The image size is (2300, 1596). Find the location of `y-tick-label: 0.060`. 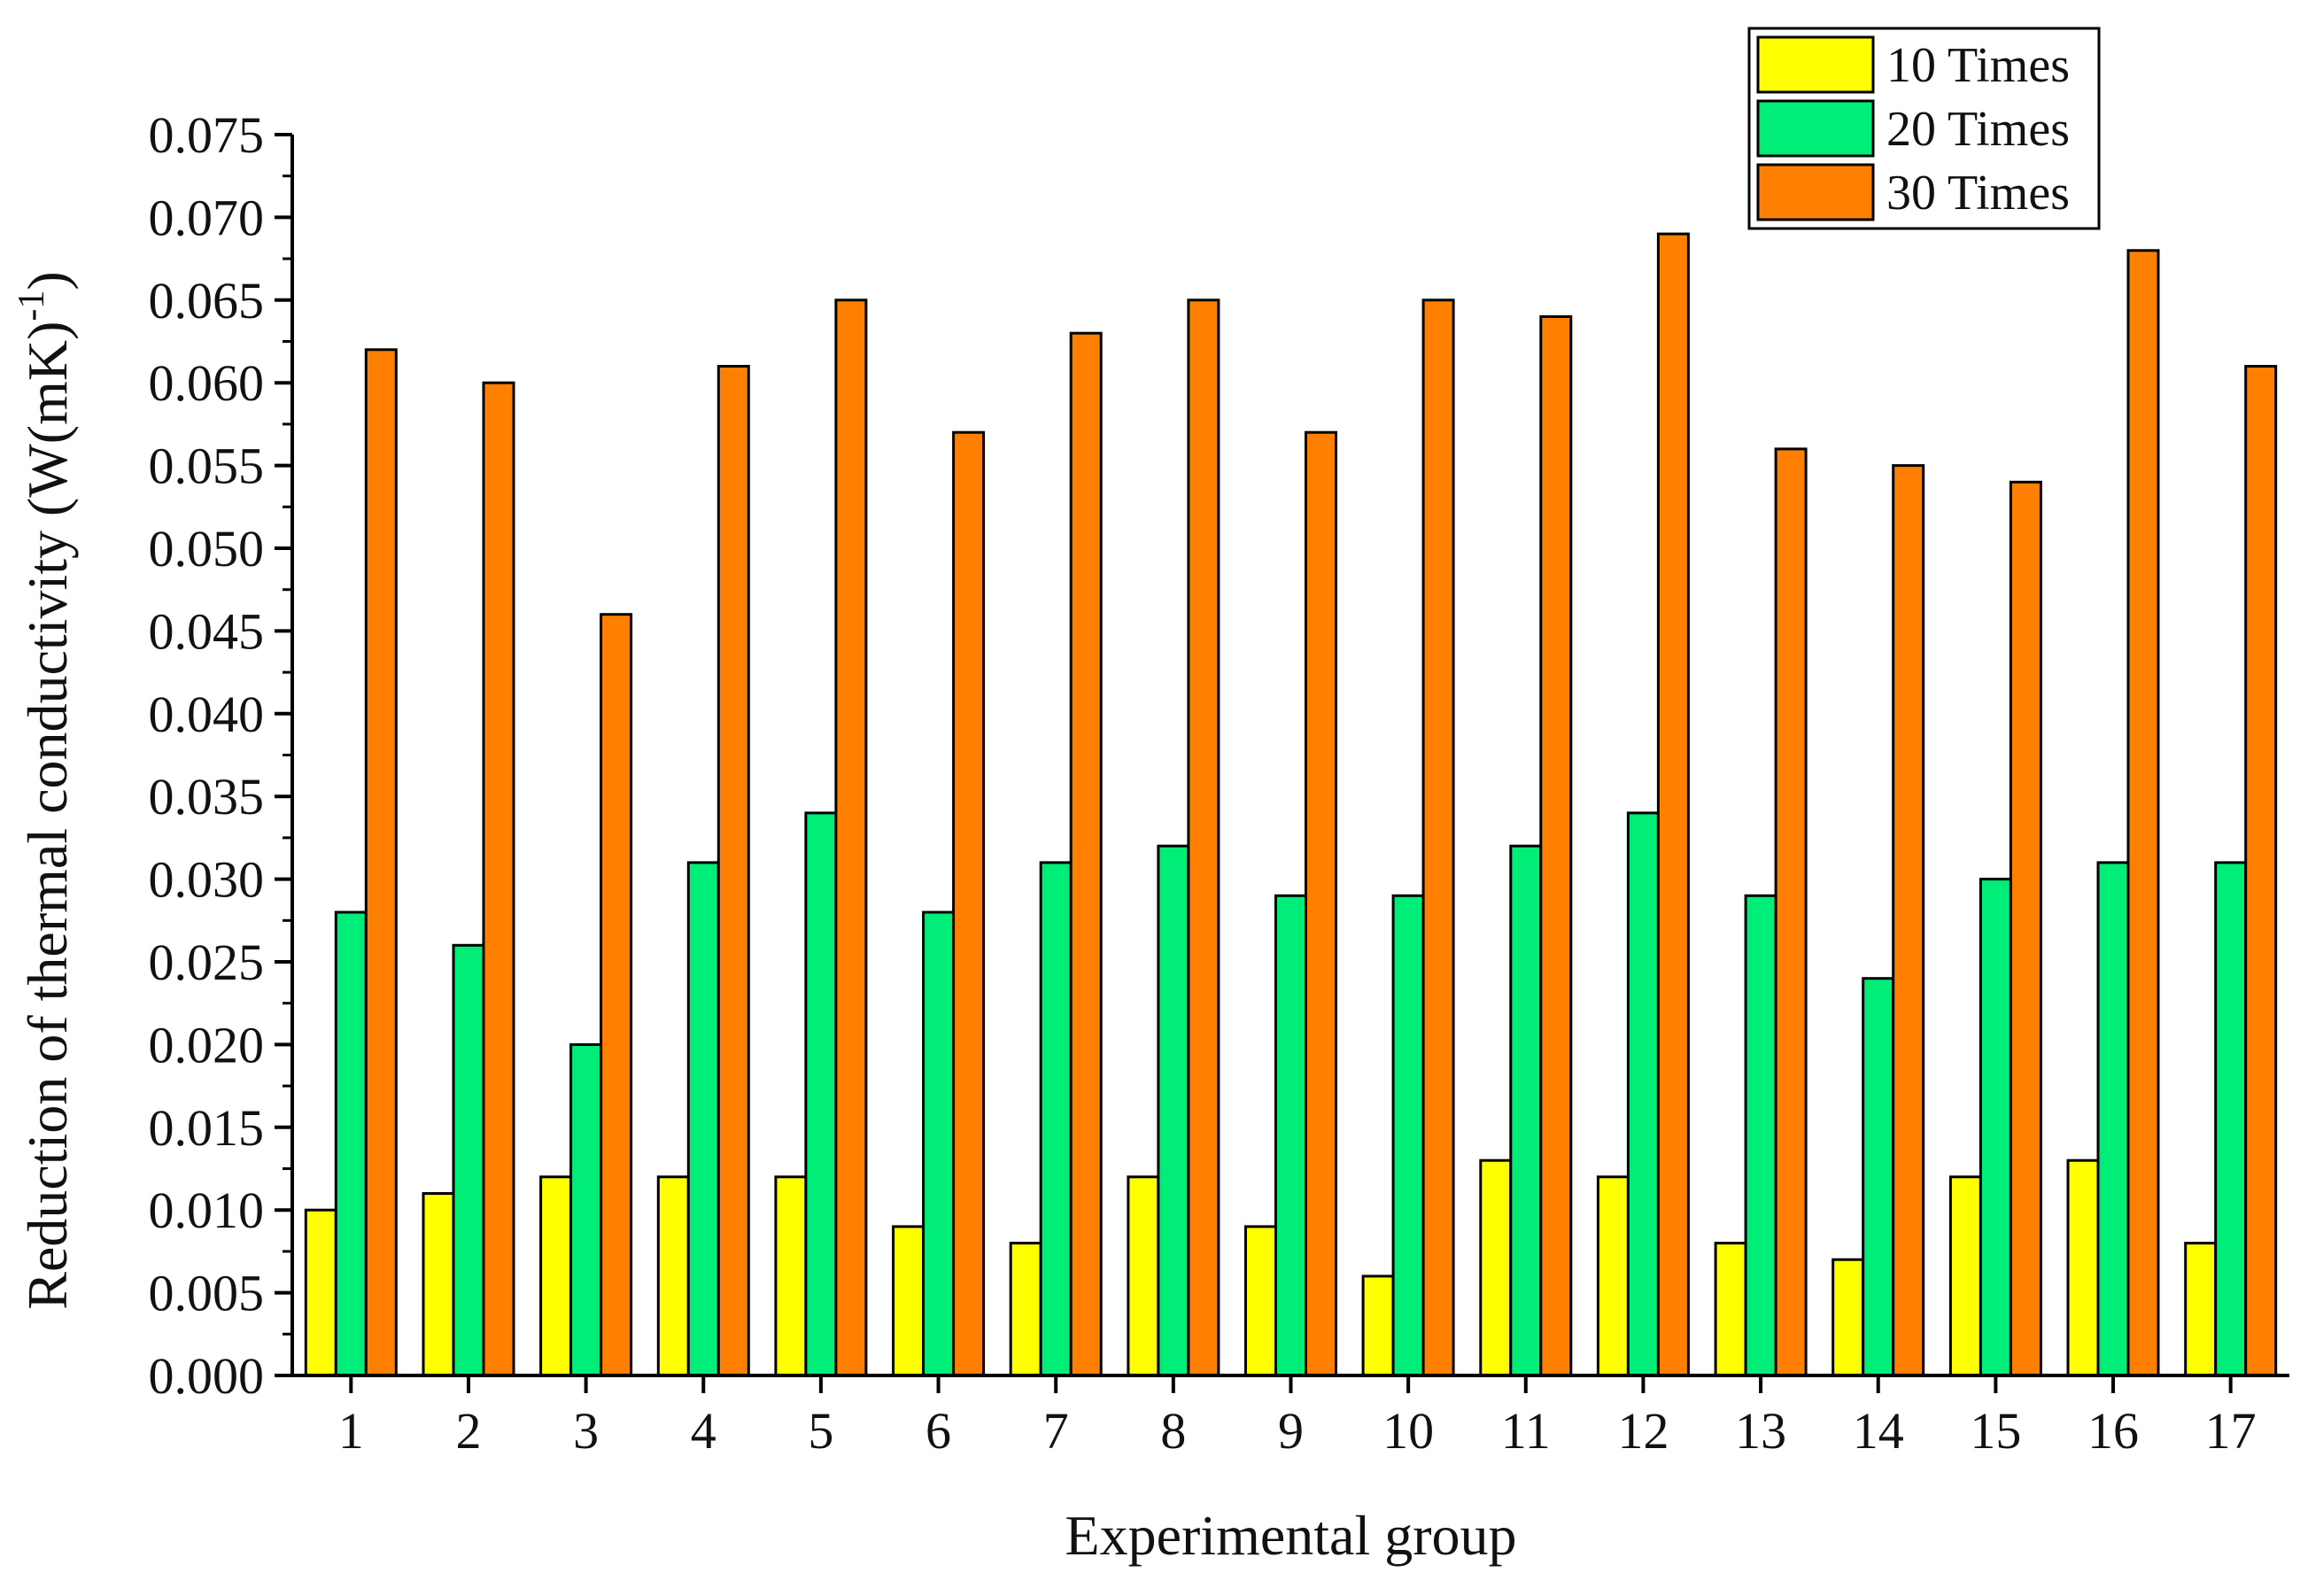

y-tick-label: 0.060 is located at coordinates (207, 383).